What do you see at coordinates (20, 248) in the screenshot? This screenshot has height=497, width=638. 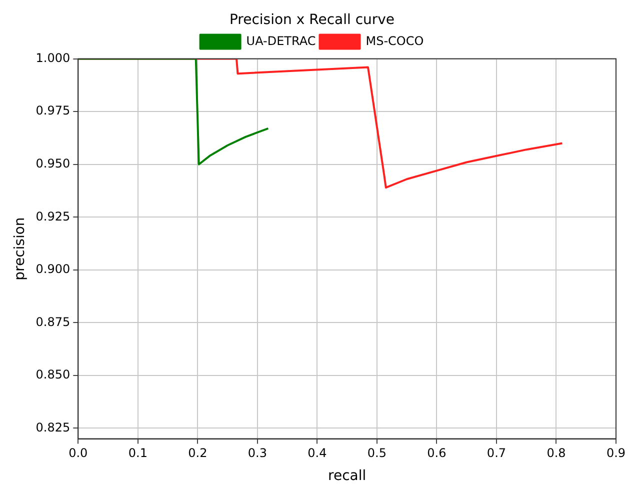 I see `y-axis-title: precision` at bounding box center [20, 248].